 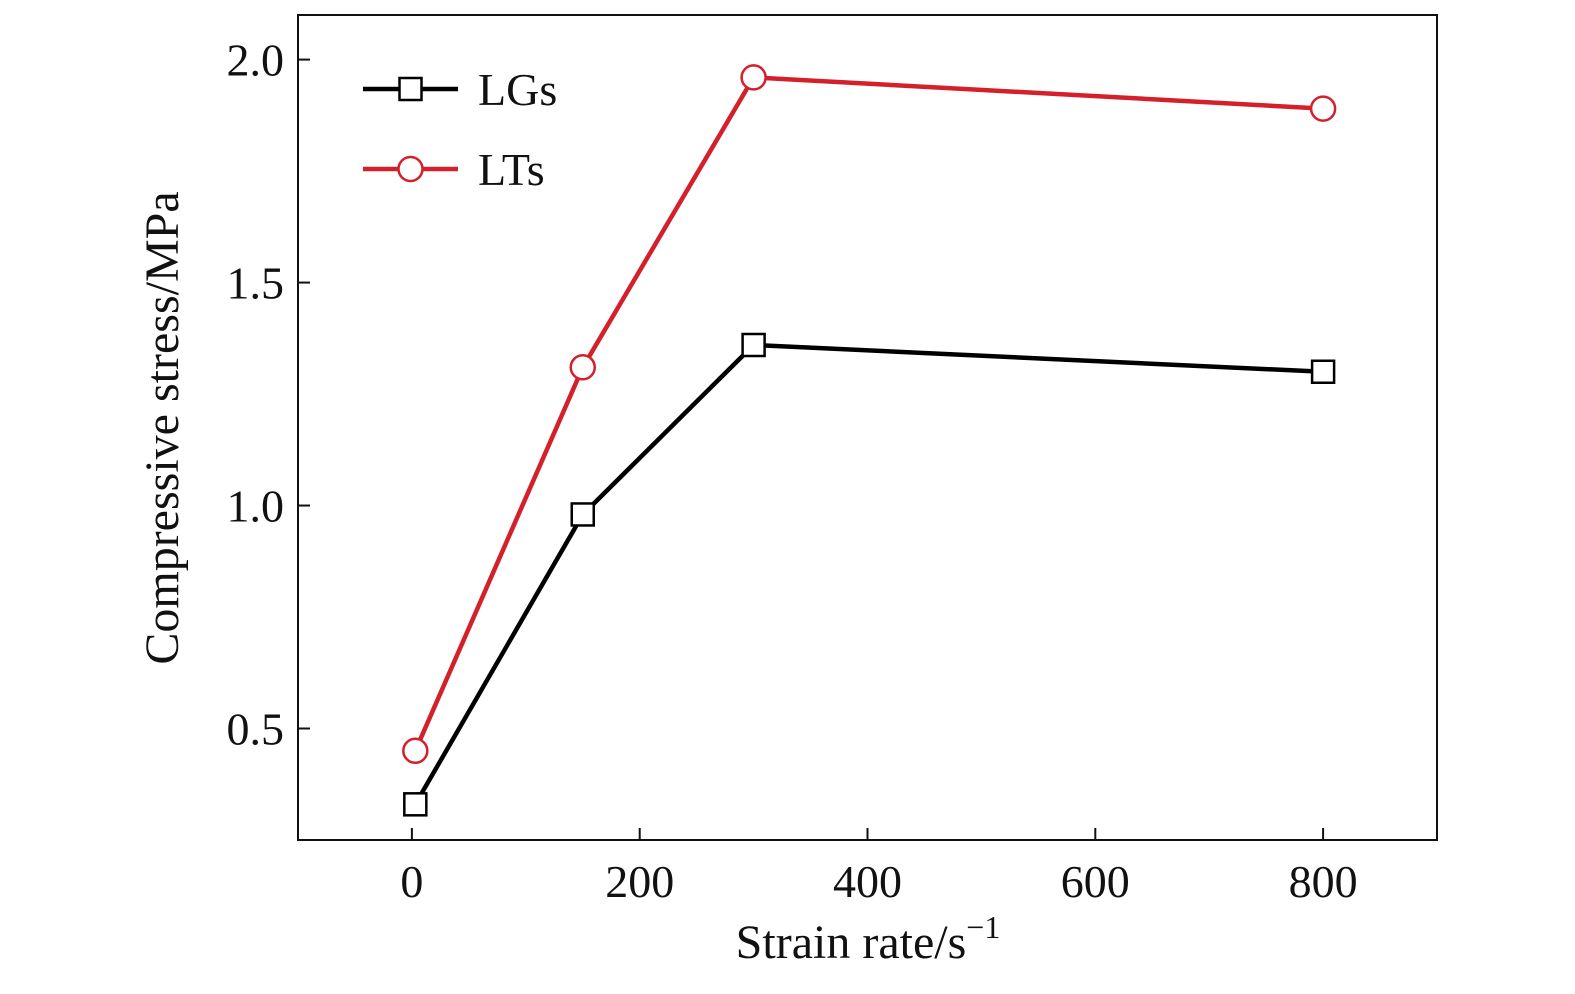 What do you see at coordinates (256, 729) in the screenshot?
I see `y-tick-label: 0.5` at bounding box center [256, 729].